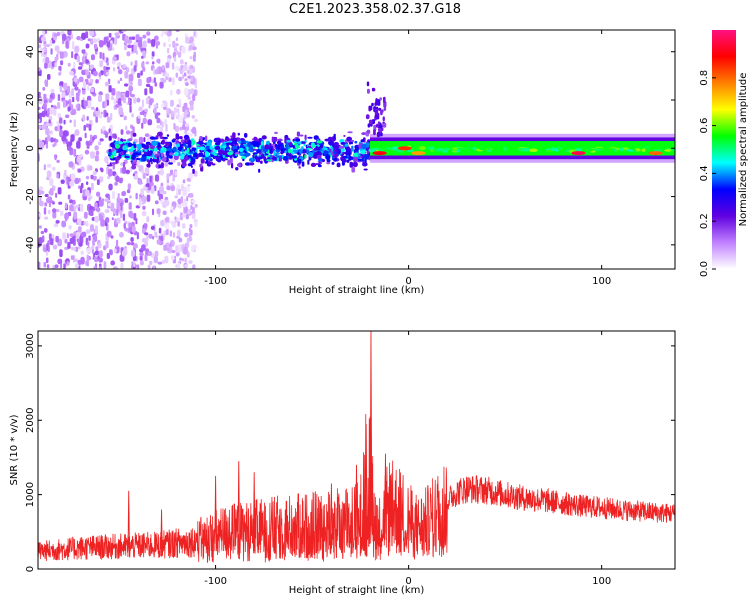  What do you see at coordinates (30, 569) in the screenshot?
I see `bottom-y-tick-label: 0` at bounding box center [30, 569].